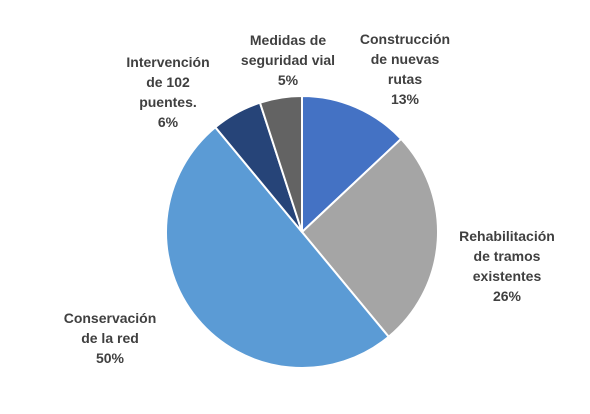 This screenshot has width=590, height=414. Describe the element at coordinates (405, 59) in the screenshot. I see `slice-label-line: de nuevas` at that location.